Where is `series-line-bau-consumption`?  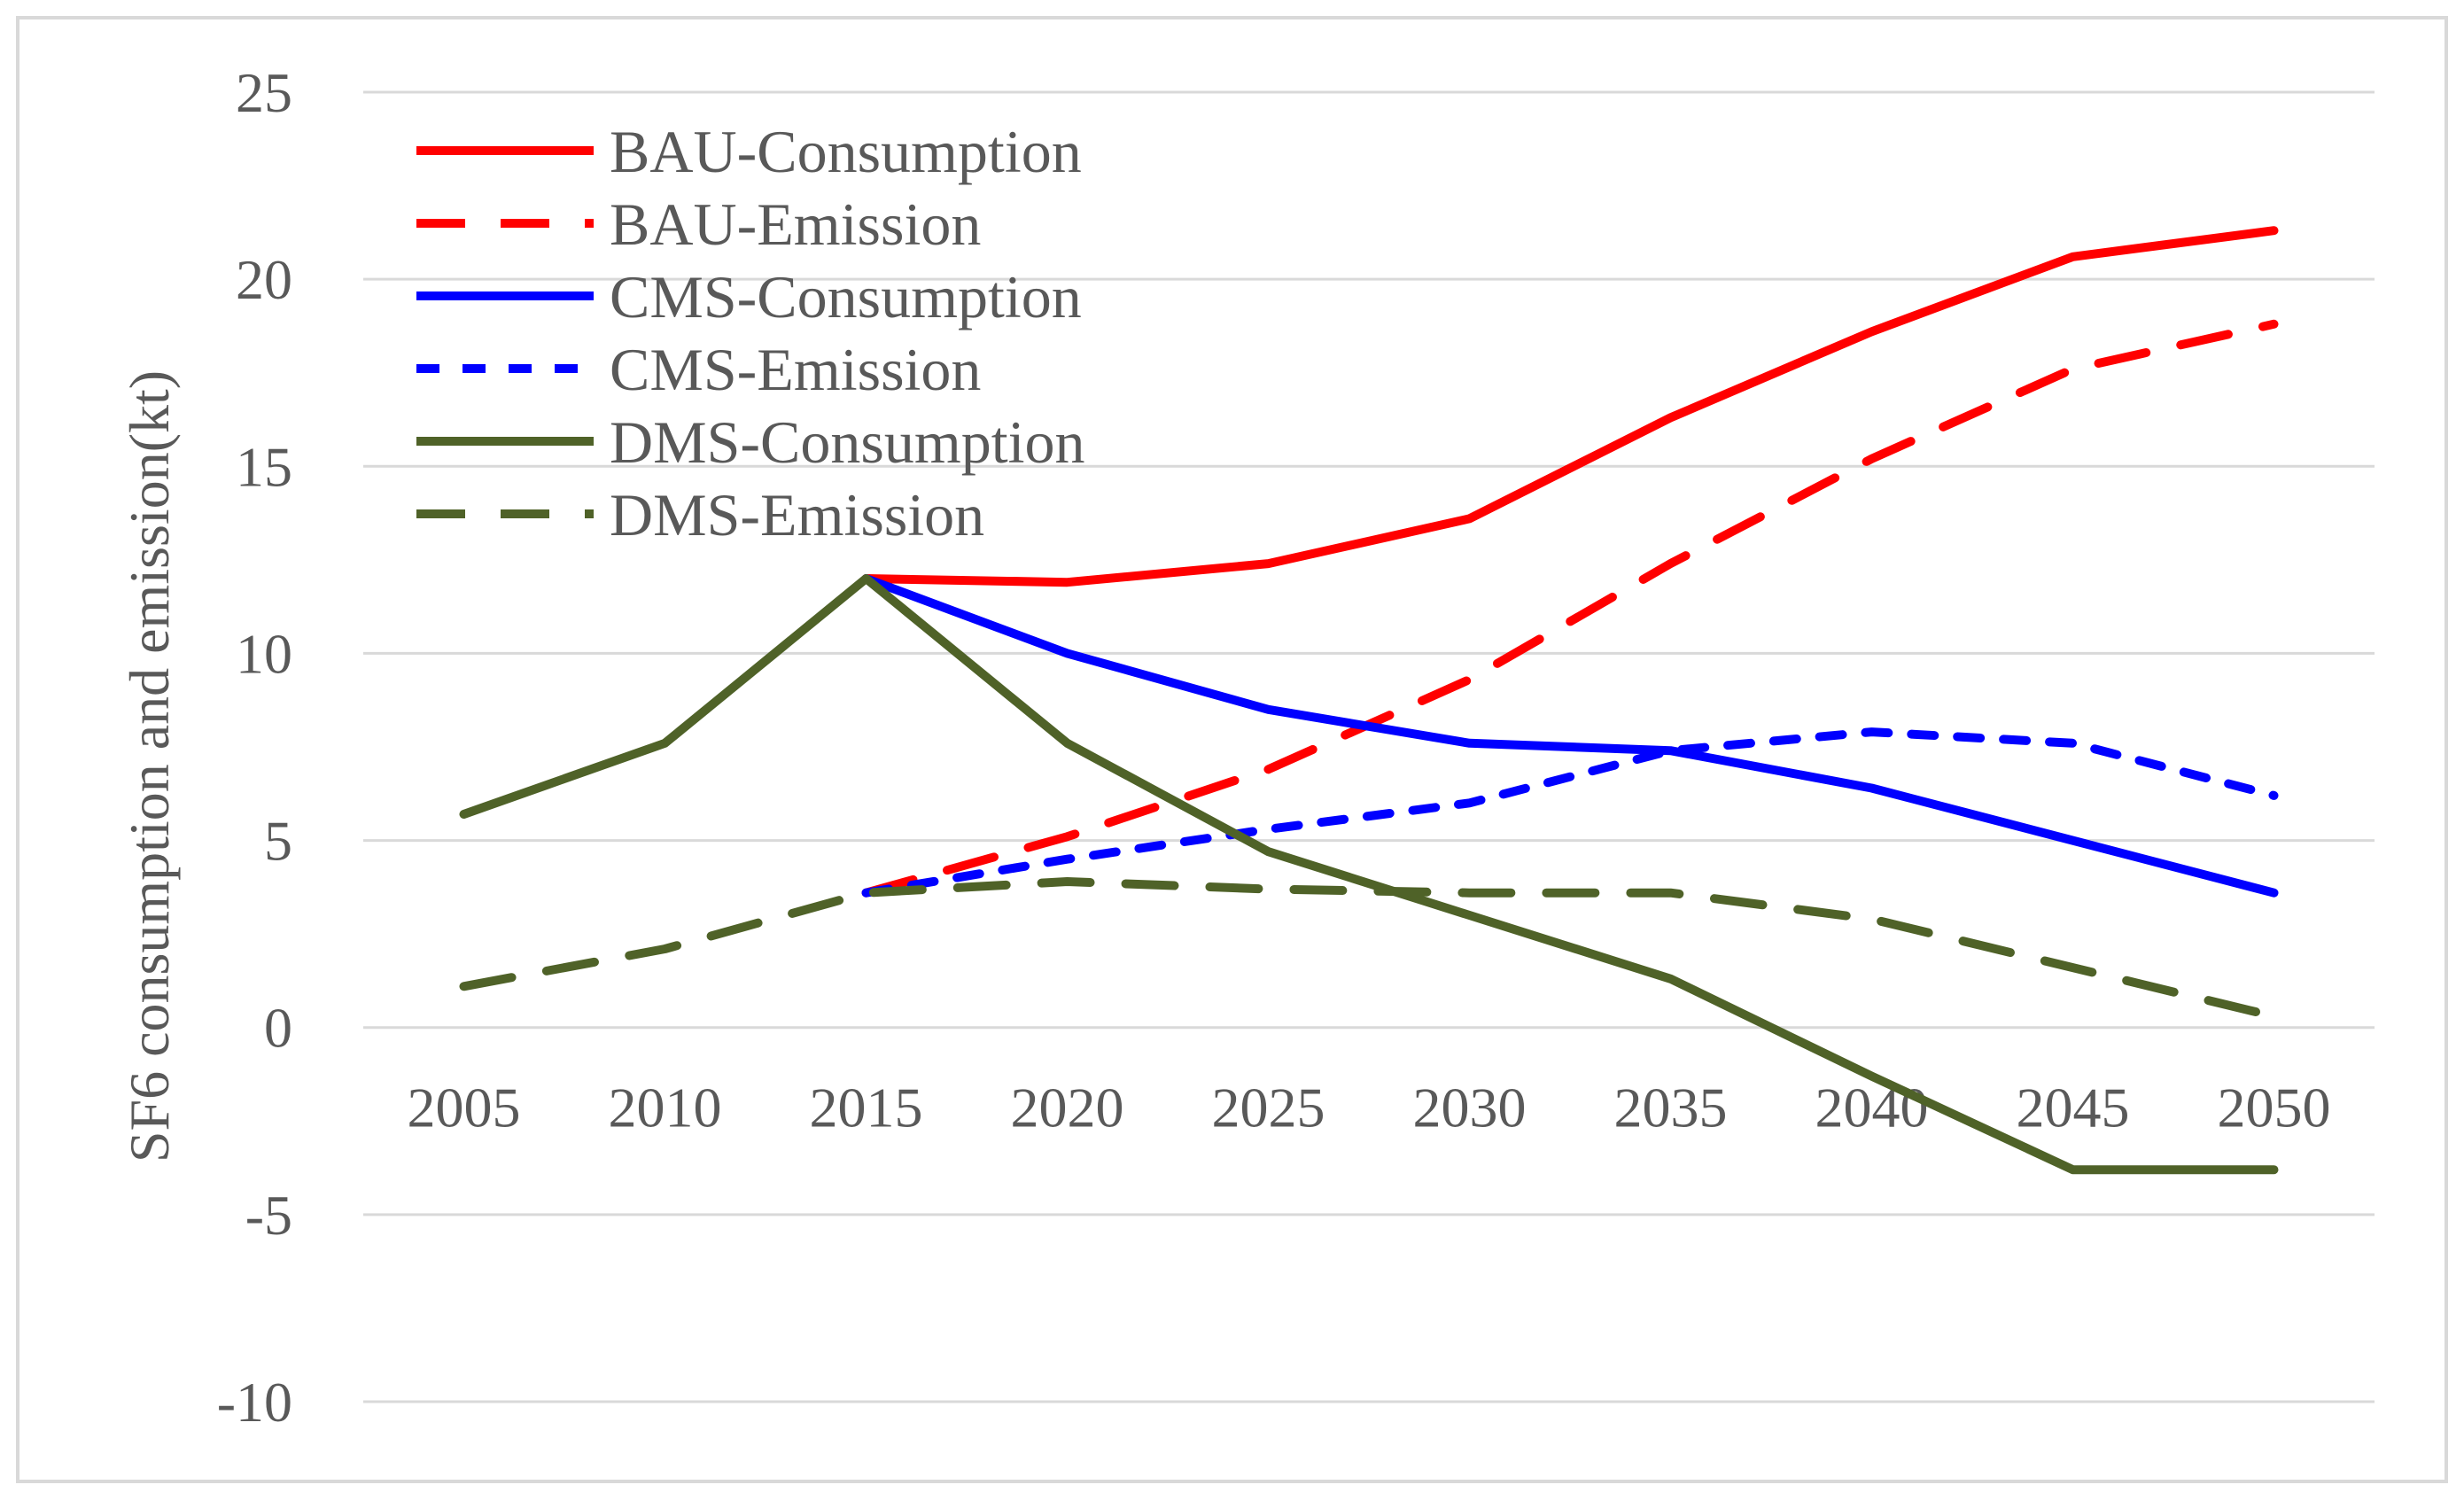 series-line-bau-consumption is located at coordinates (1570, 406).